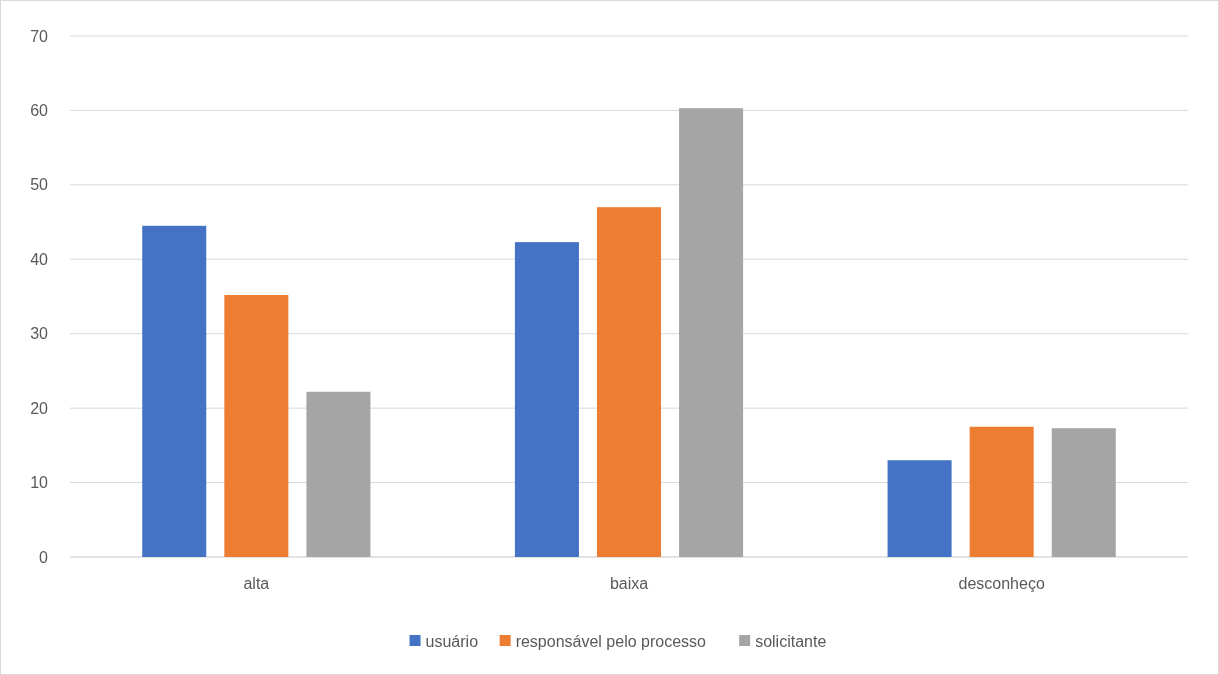 The height and width of the screenshot is (675, 1219). I want to click on y-tick-label: 60, so click(39, 111).